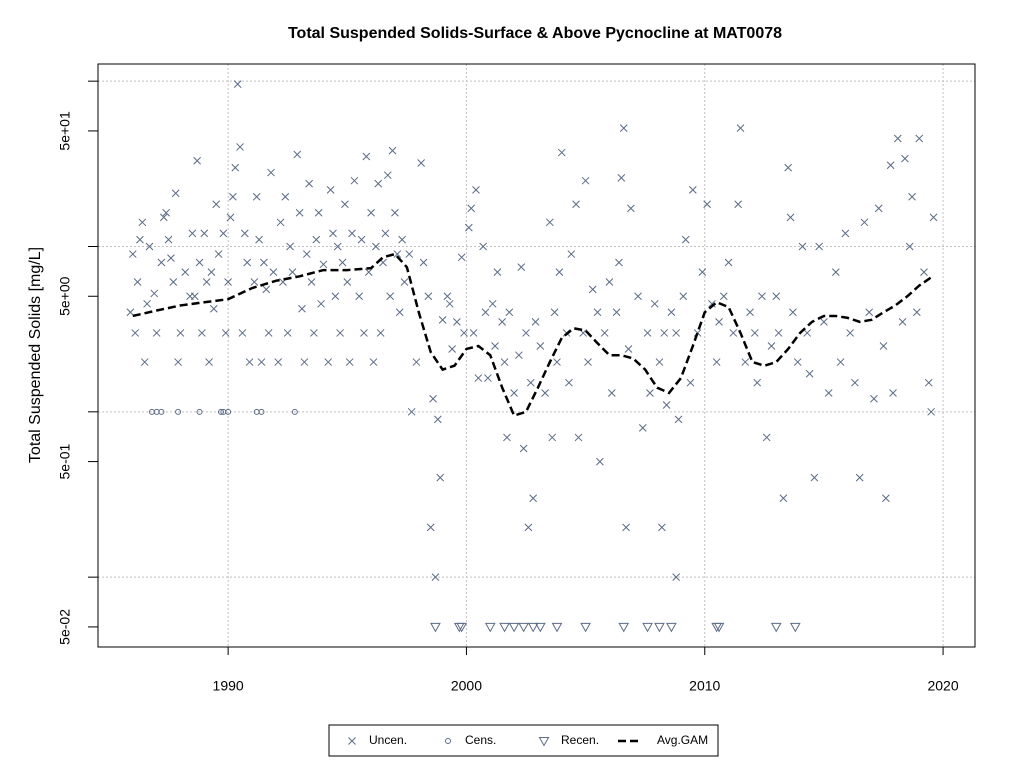 The width and height of the screenshot is (1024, 768). What do you see at coordinates (528, 740) in the screenshot?
I see `legend: Uncen. Cens. Recen. Avg.GAM` at bounding box center [528, 740].